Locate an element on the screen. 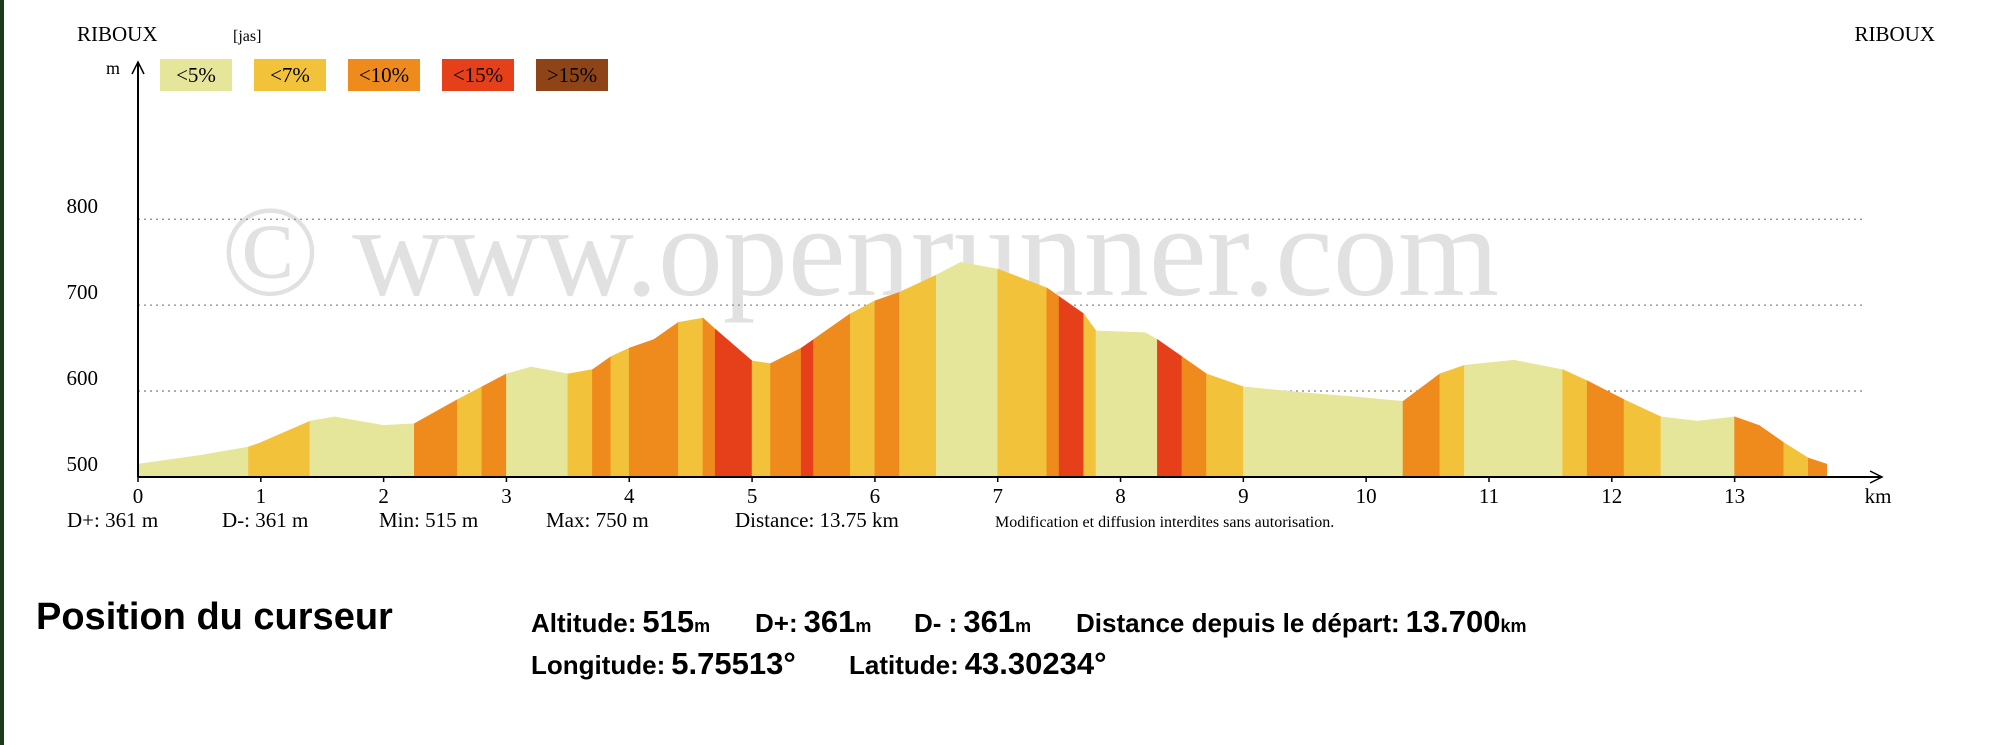  x-tick-label: 6 is located at coordinates (875, 496).